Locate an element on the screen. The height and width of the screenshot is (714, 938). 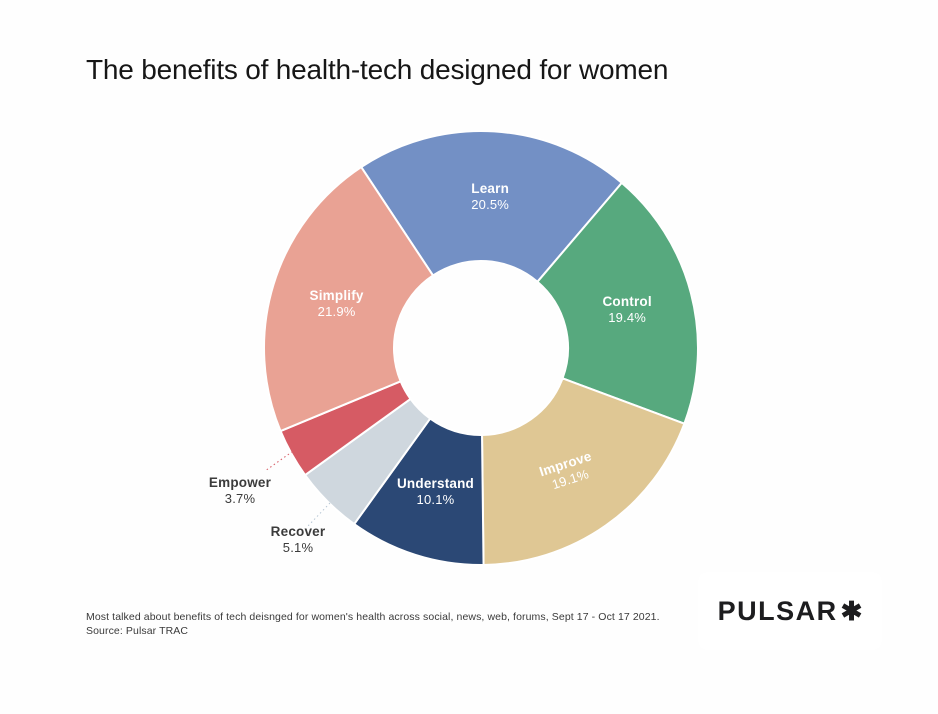
chart-source: Source: Pulsar TRAC is located at coordinates (137, 631).